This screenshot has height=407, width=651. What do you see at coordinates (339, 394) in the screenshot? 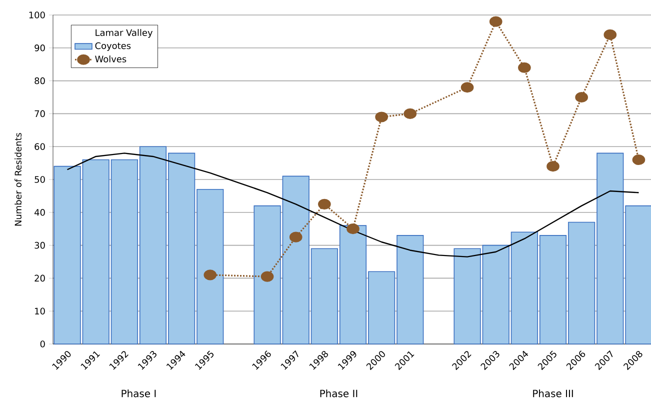
I see `text: Phase II` at bounding box center [339, 394].